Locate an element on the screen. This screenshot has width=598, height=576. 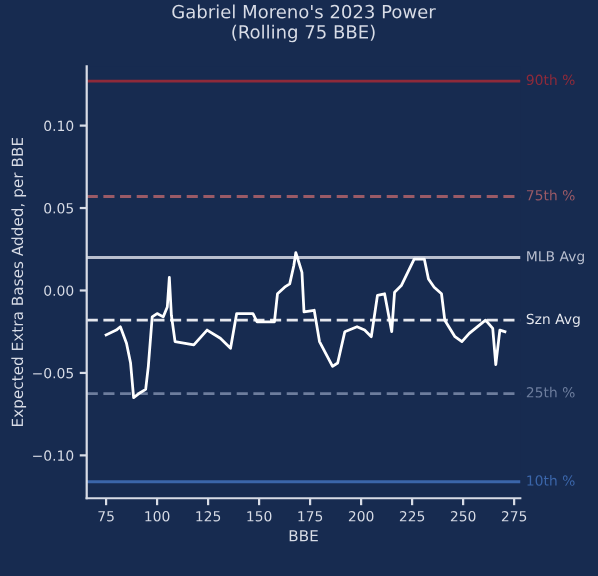
chart-title: Gabriel Moreno's 2023 Power (Rolling 75 BBE) is located at coordinates (304, 23).